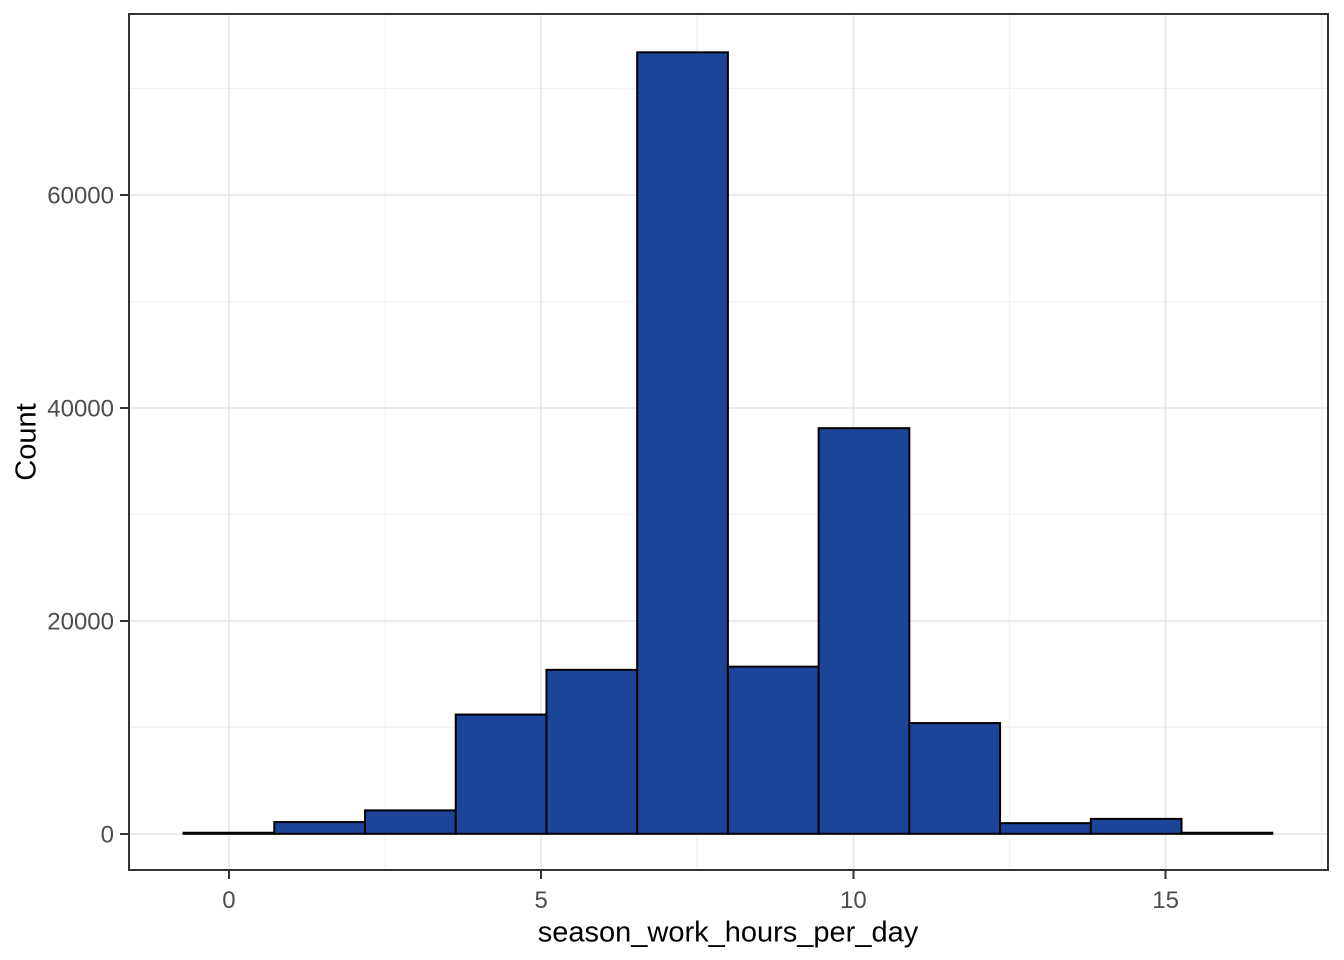 This screenshot has height=960, width=1344. I want to click on y-axis-tick-label: 40000, so click(80, 408).